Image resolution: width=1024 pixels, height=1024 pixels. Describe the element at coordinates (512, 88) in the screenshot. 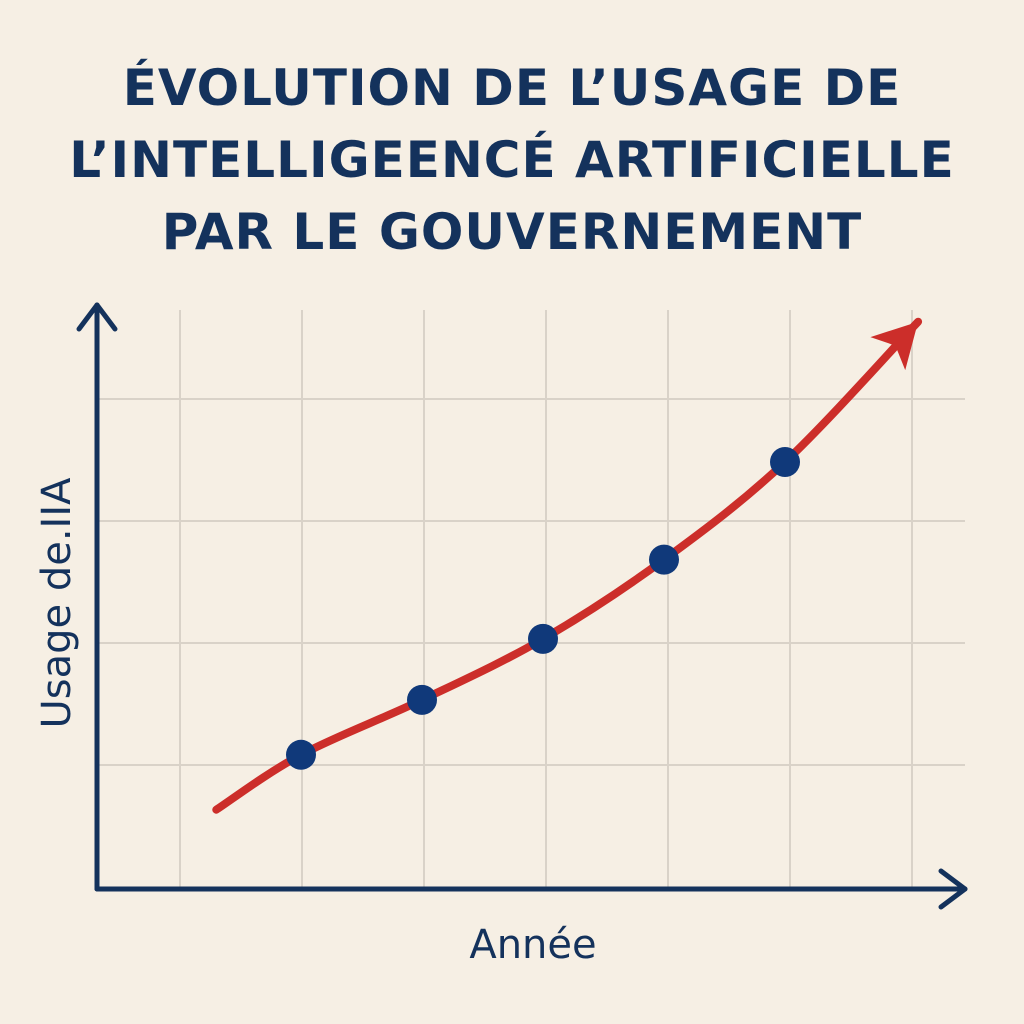

I see `title-line-1: ÉVOLUTION DE L’USAGE DE` at that location.